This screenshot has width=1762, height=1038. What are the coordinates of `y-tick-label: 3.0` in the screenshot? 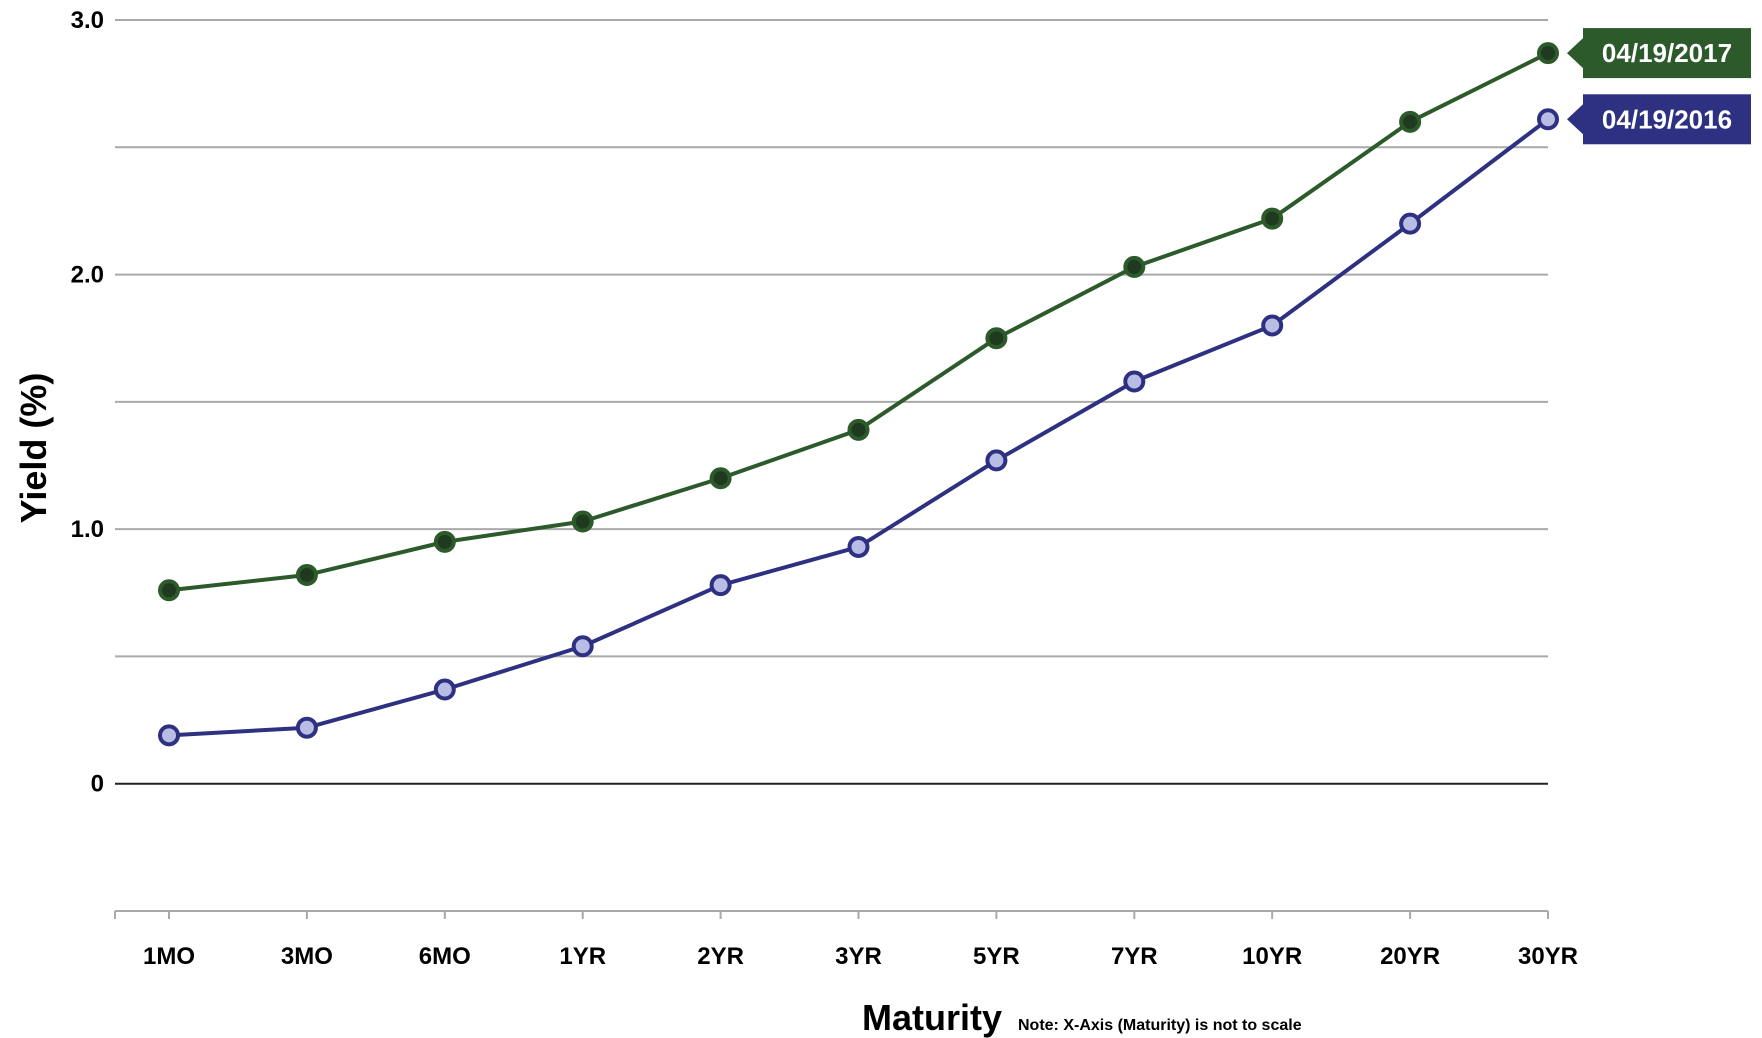 It's located at (87, 20).